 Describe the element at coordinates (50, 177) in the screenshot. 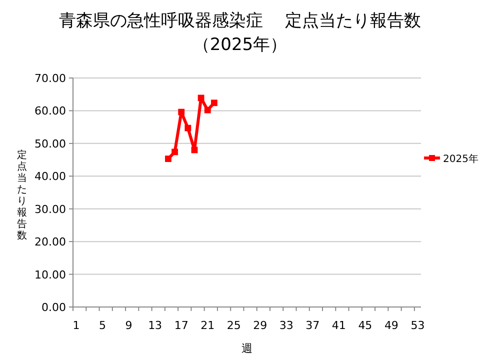

I see `y-tick-label: 40.00` at that location.